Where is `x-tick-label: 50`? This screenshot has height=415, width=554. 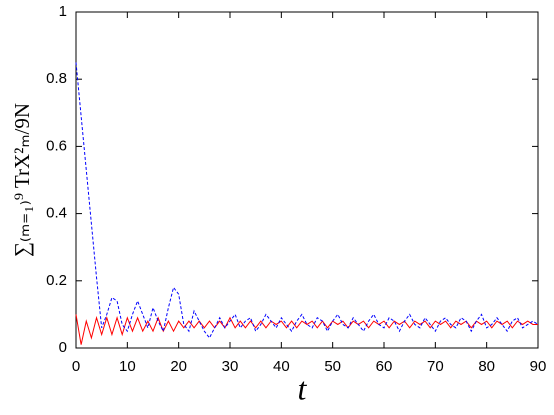 x-tick-label: 50 is located at coordinates (332, 366).